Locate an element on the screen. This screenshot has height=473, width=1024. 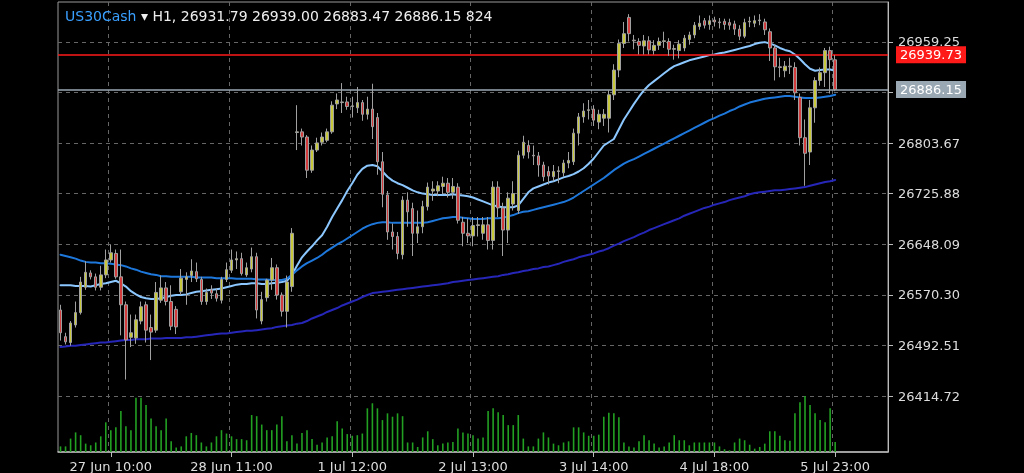
ref-line-label: 26939.73 is located at coordinates (931, 55).